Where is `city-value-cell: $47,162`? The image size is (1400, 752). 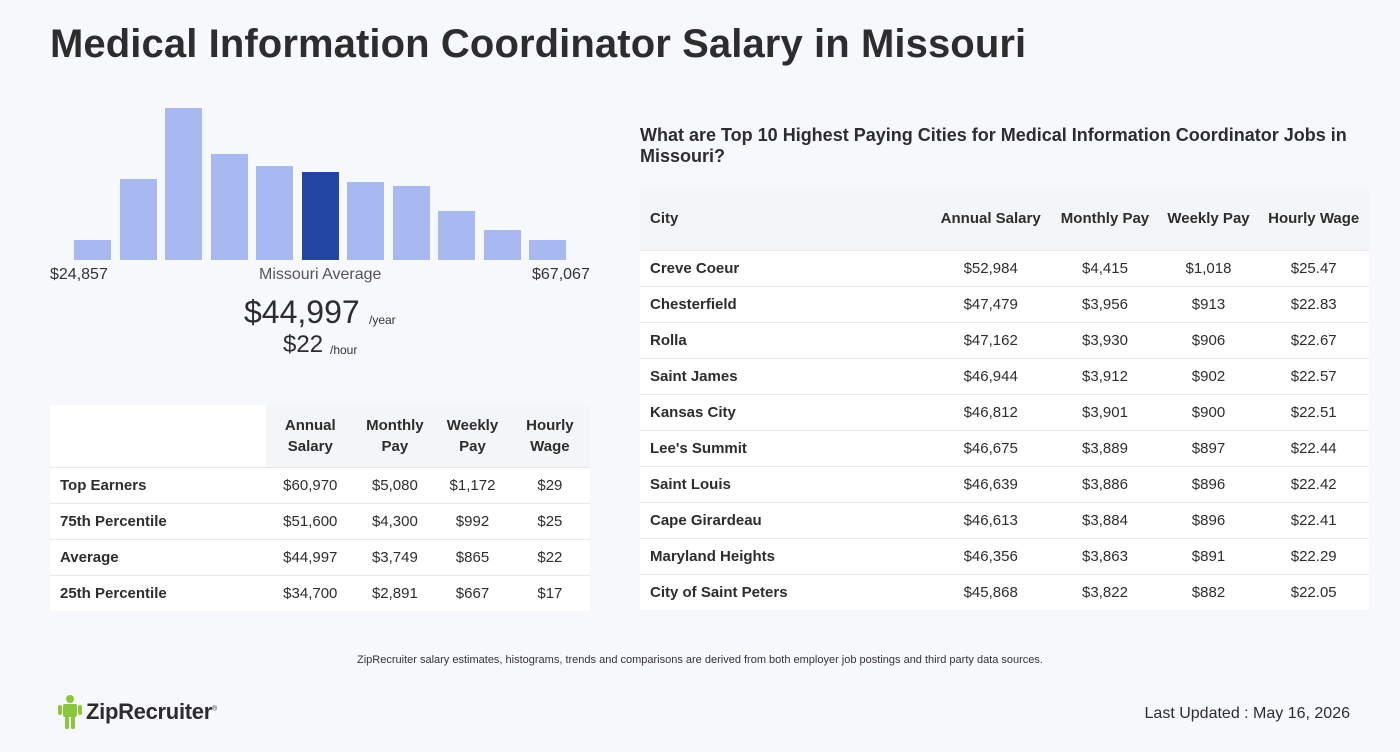
city-value-cell: $47,162 is located at coordinates (991, 339).